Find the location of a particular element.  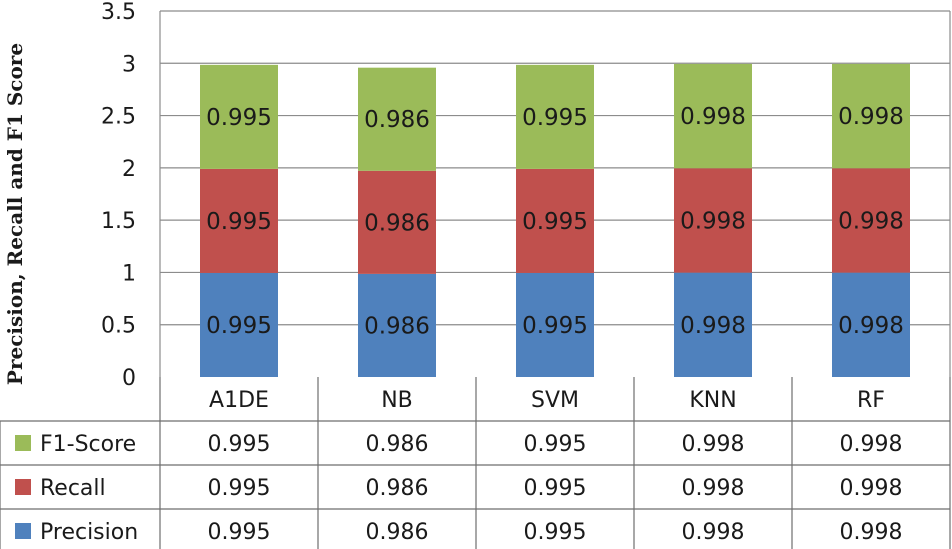

category-label: SVM is located at coordinates (555, 400).